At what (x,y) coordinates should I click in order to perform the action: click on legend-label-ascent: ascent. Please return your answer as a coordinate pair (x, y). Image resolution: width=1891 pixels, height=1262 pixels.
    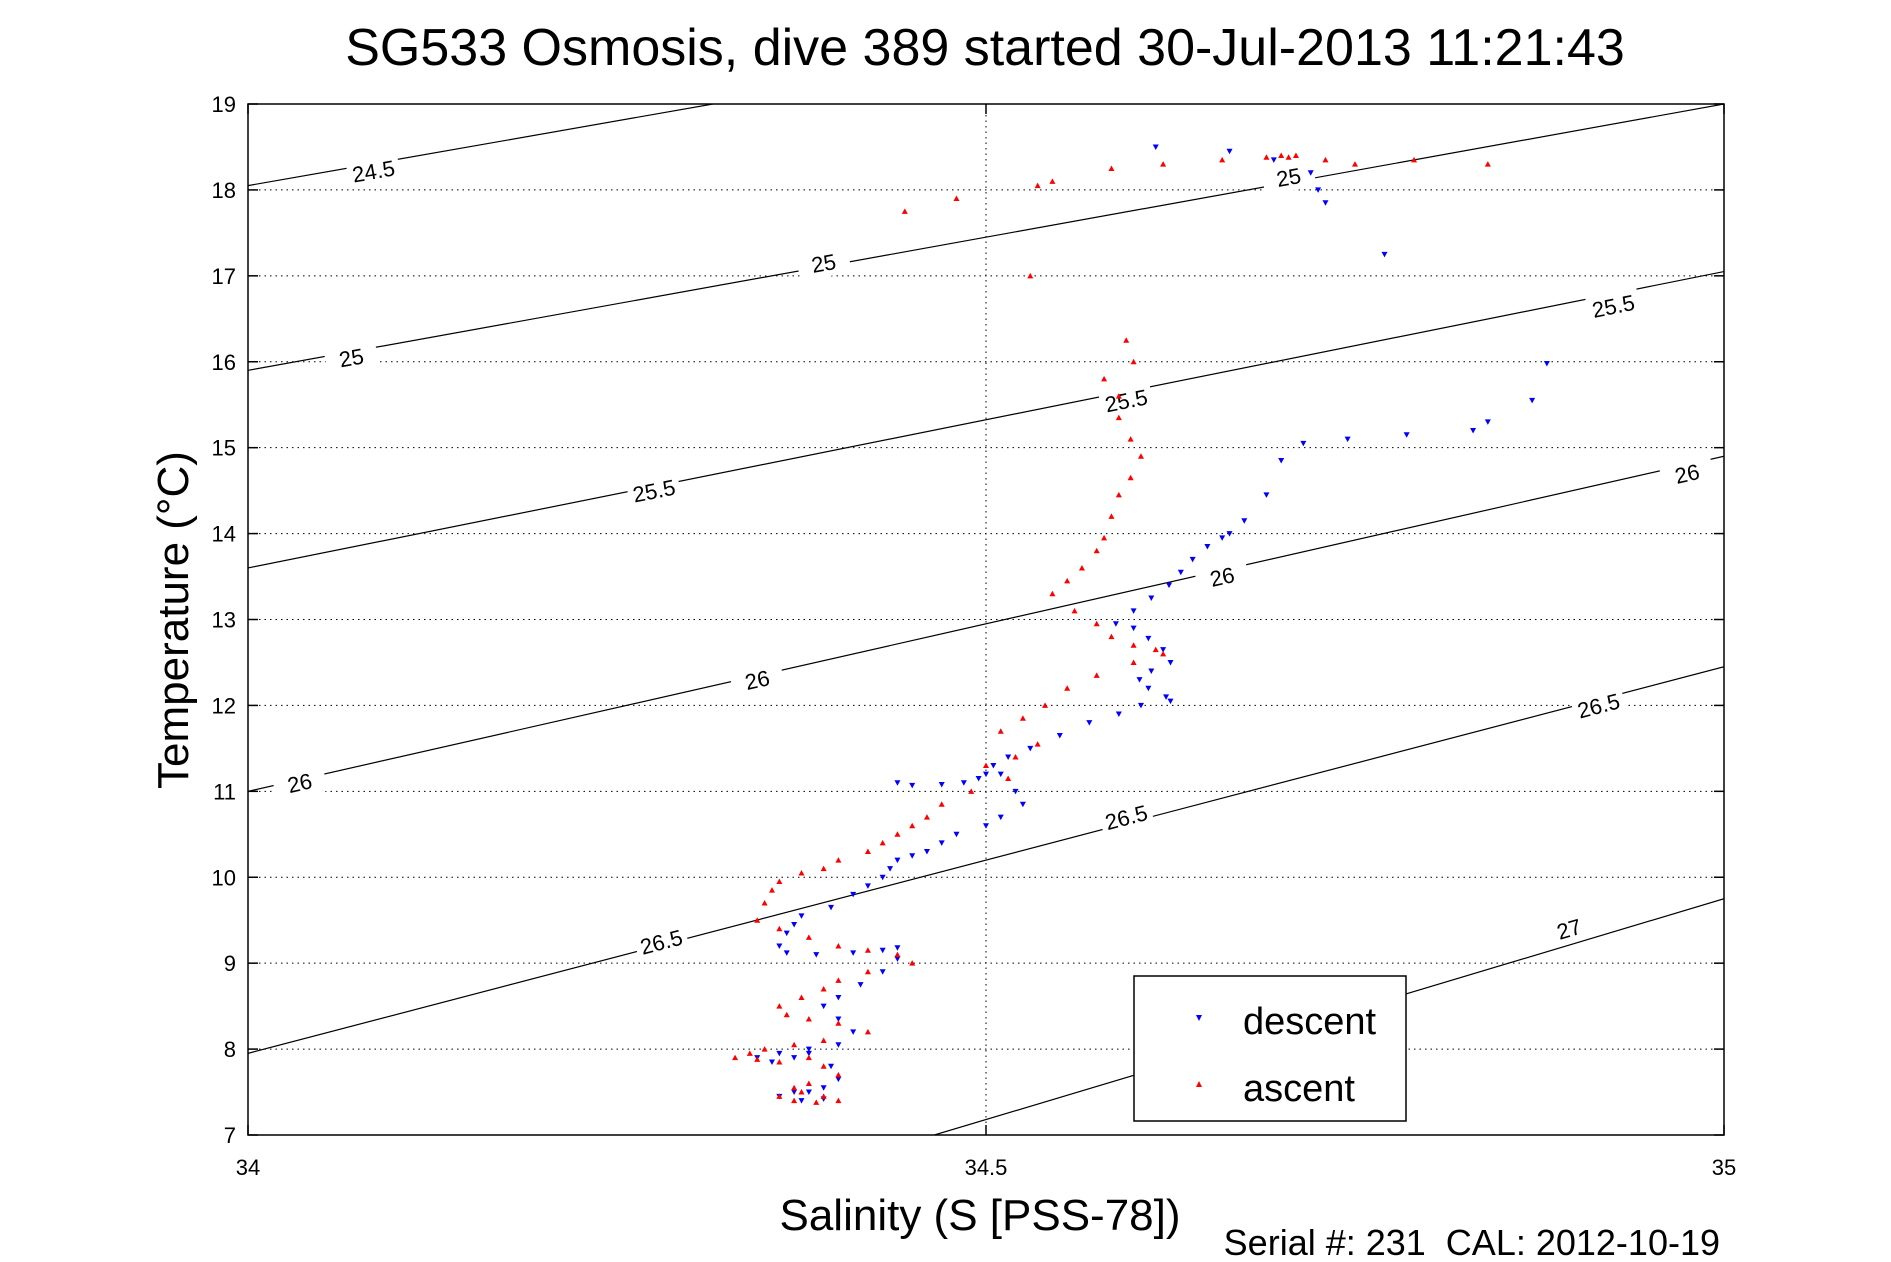
    Looking at the image, I should click on (1299, 1089).